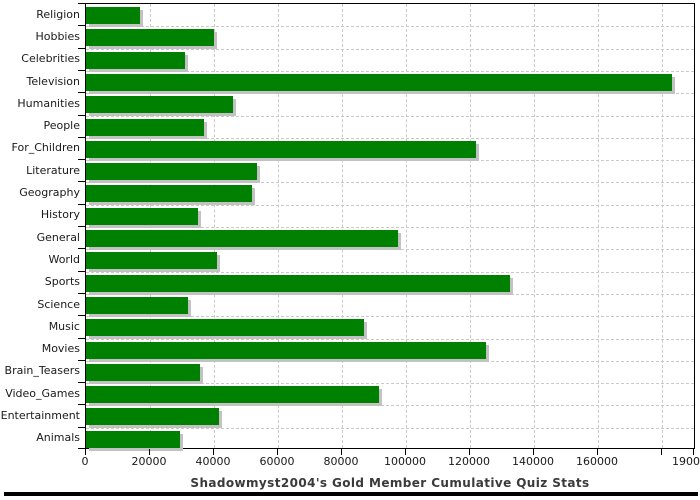  I want to click on category-label: Sports, so click(62, 282).